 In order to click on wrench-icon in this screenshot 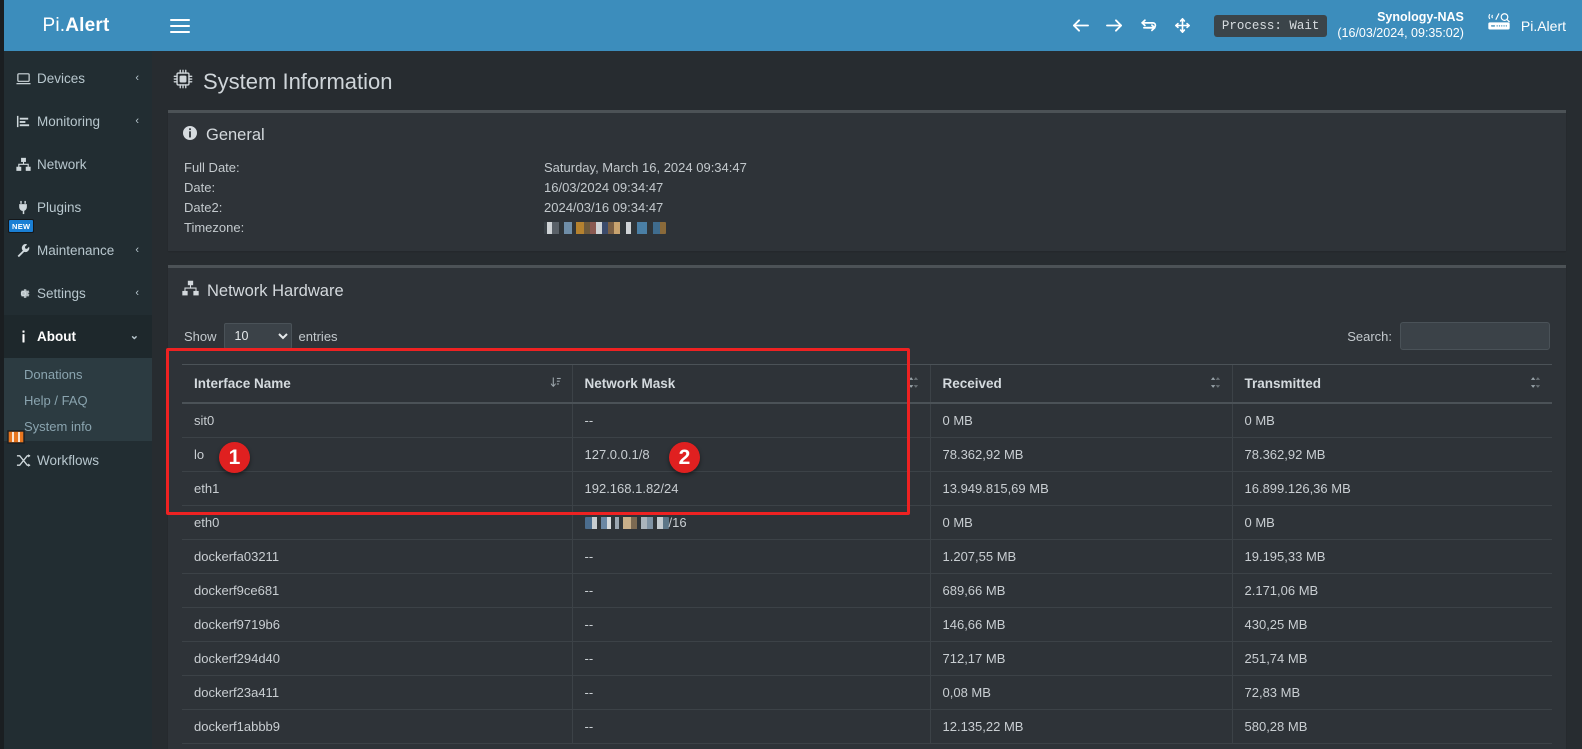, I will do `click(26, 250)`.